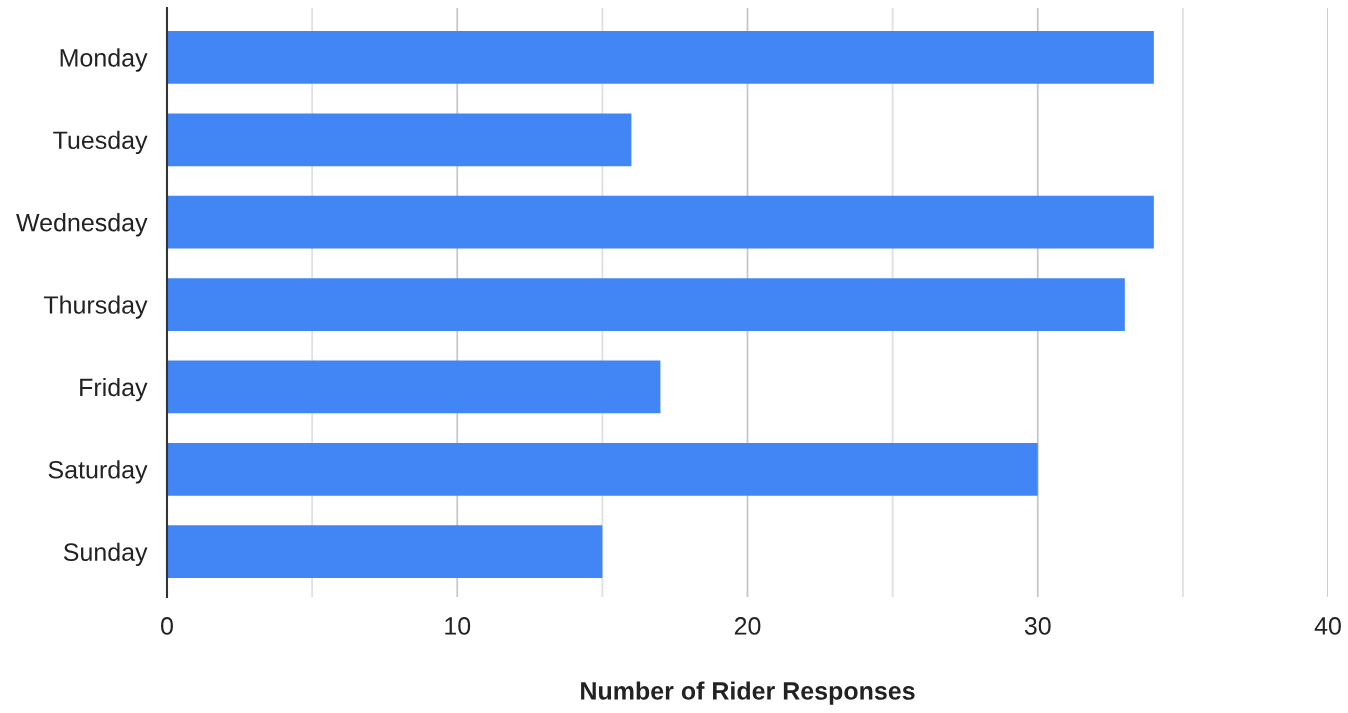 The width and height of the screenshot is (1348, 713). I want to click on y-tick-label: Thursday, so click(95, 307).